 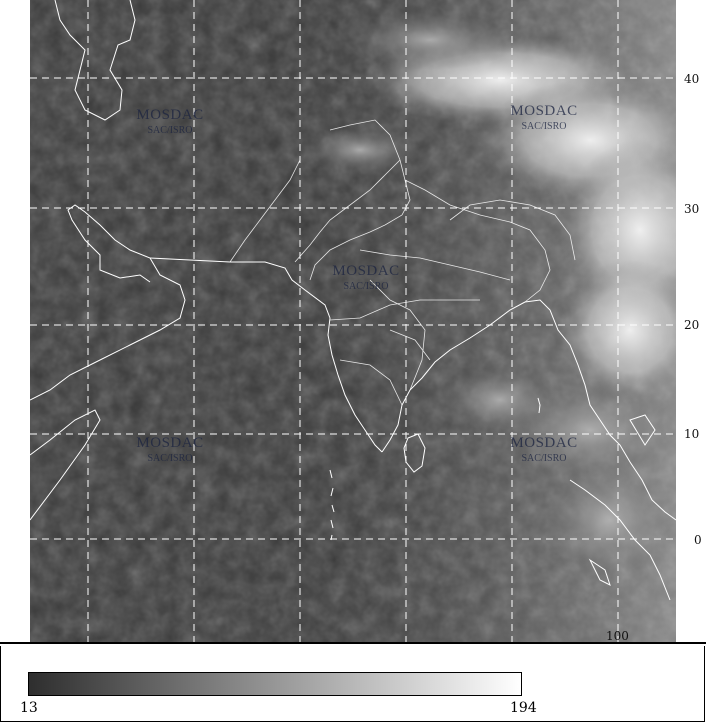 I want to click on latitude-label: 40, so click(x=692, y=79).